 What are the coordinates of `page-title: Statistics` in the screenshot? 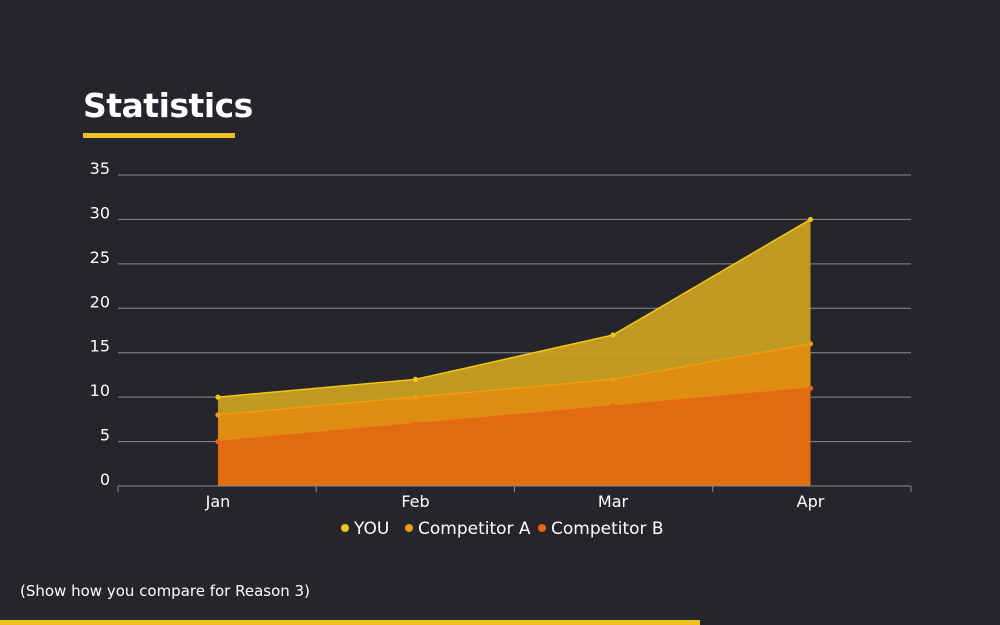 It's located at (168, 105).